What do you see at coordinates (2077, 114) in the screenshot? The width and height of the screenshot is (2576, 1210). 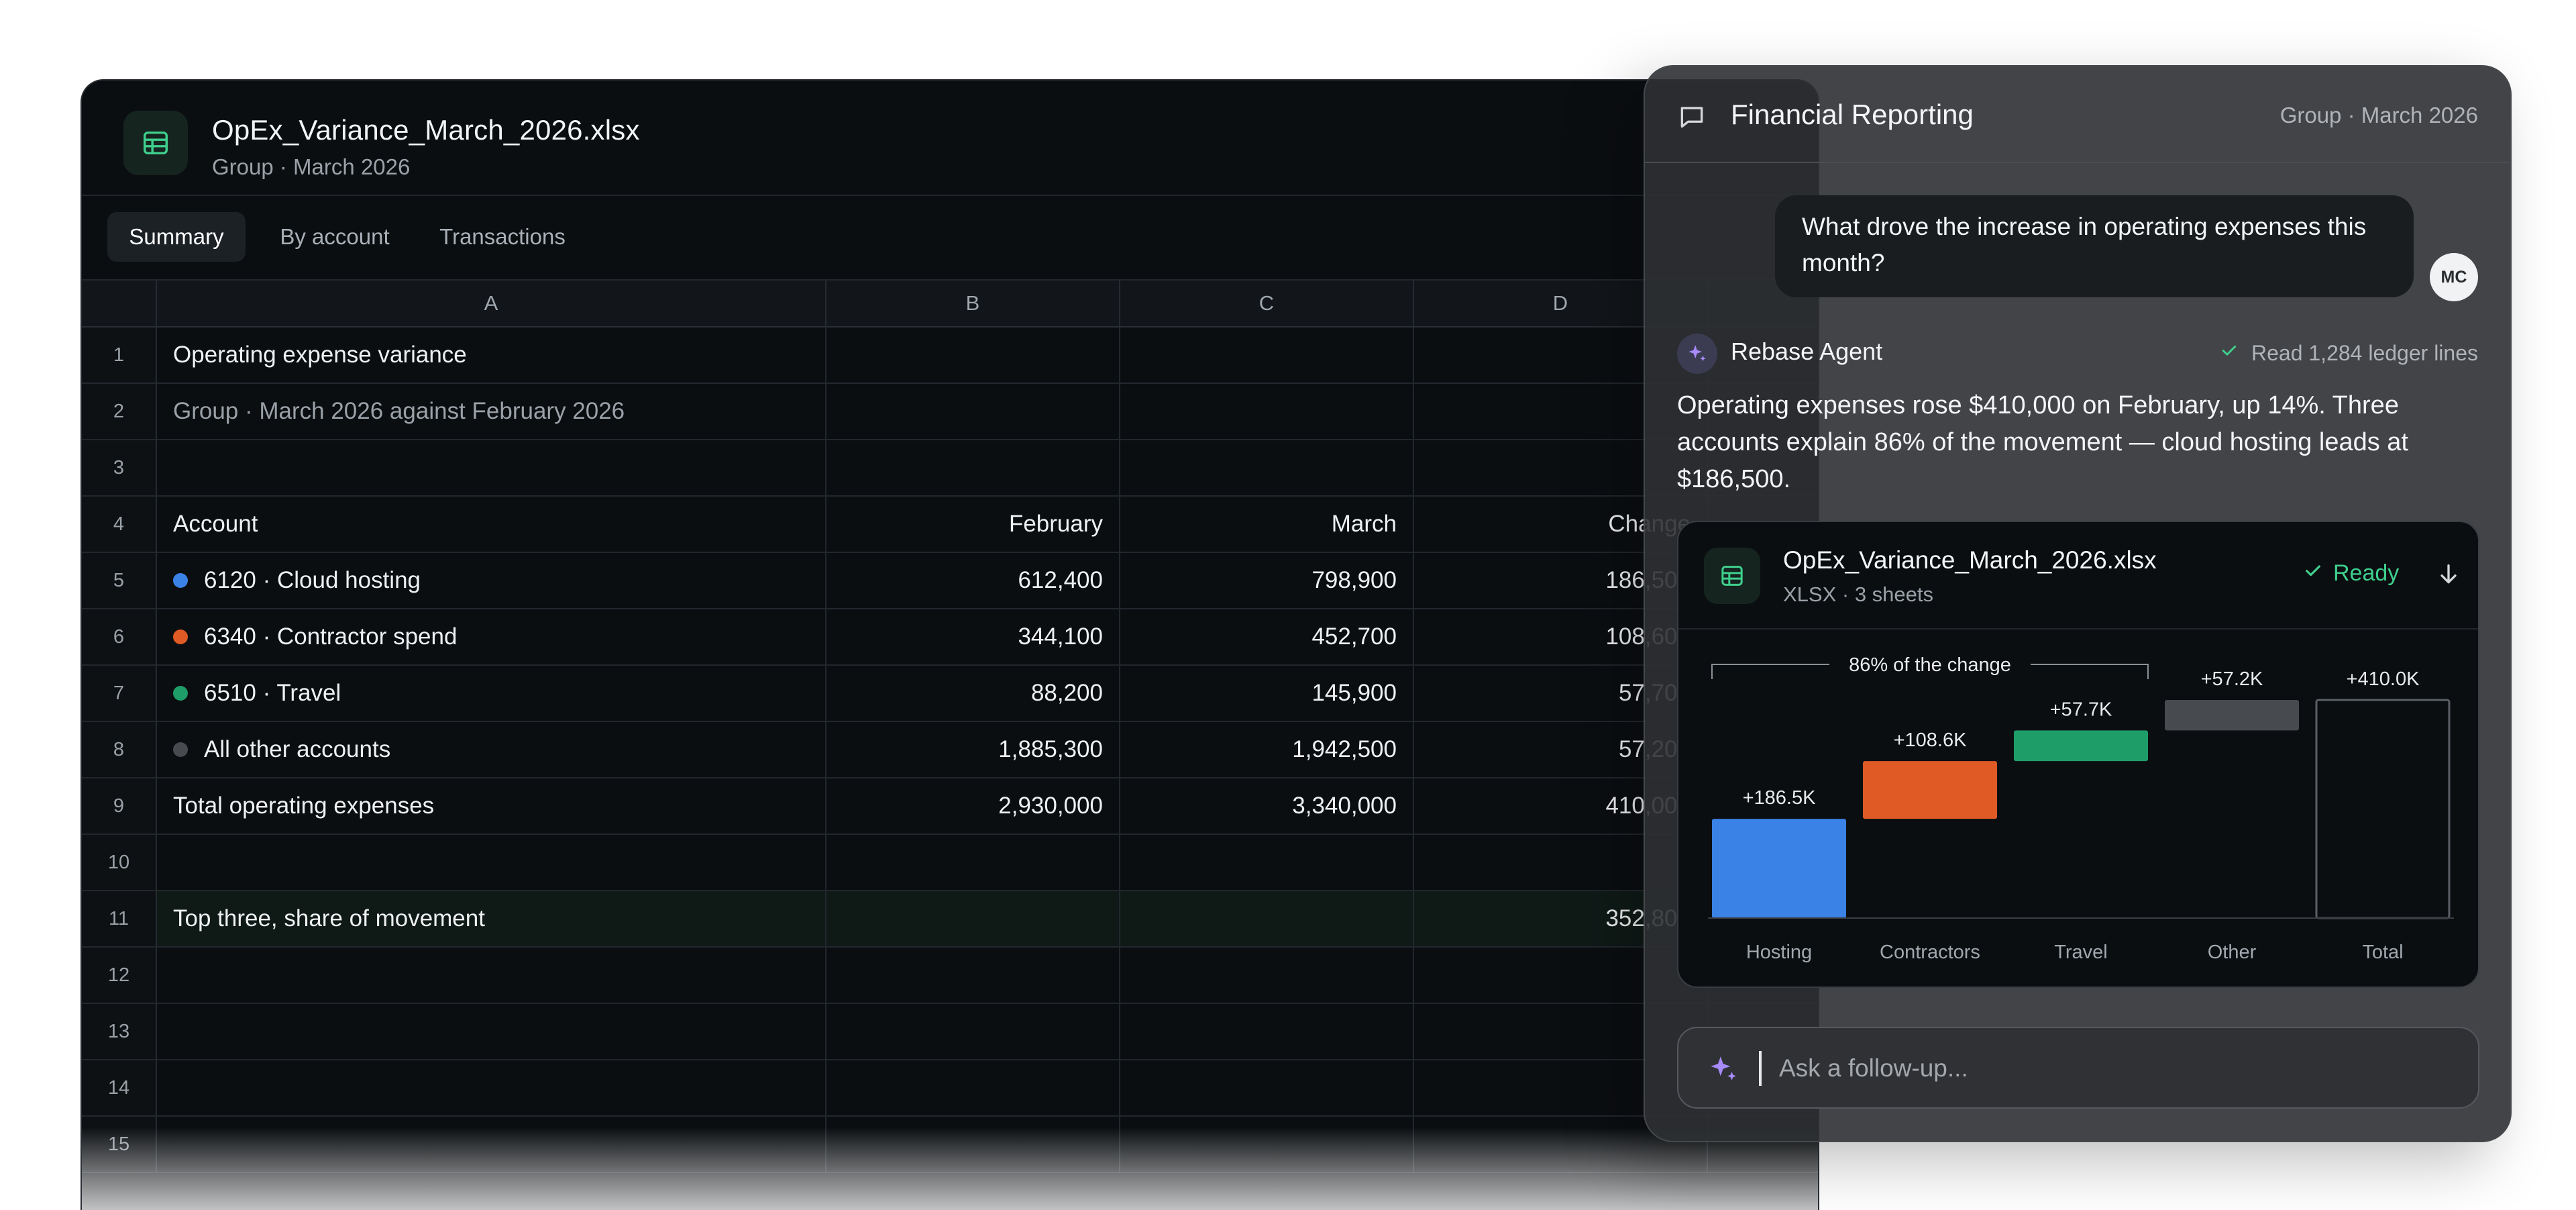 I see `chat-header: Financial Reporting Group · March 2026` at bounding box center [2077, 114].